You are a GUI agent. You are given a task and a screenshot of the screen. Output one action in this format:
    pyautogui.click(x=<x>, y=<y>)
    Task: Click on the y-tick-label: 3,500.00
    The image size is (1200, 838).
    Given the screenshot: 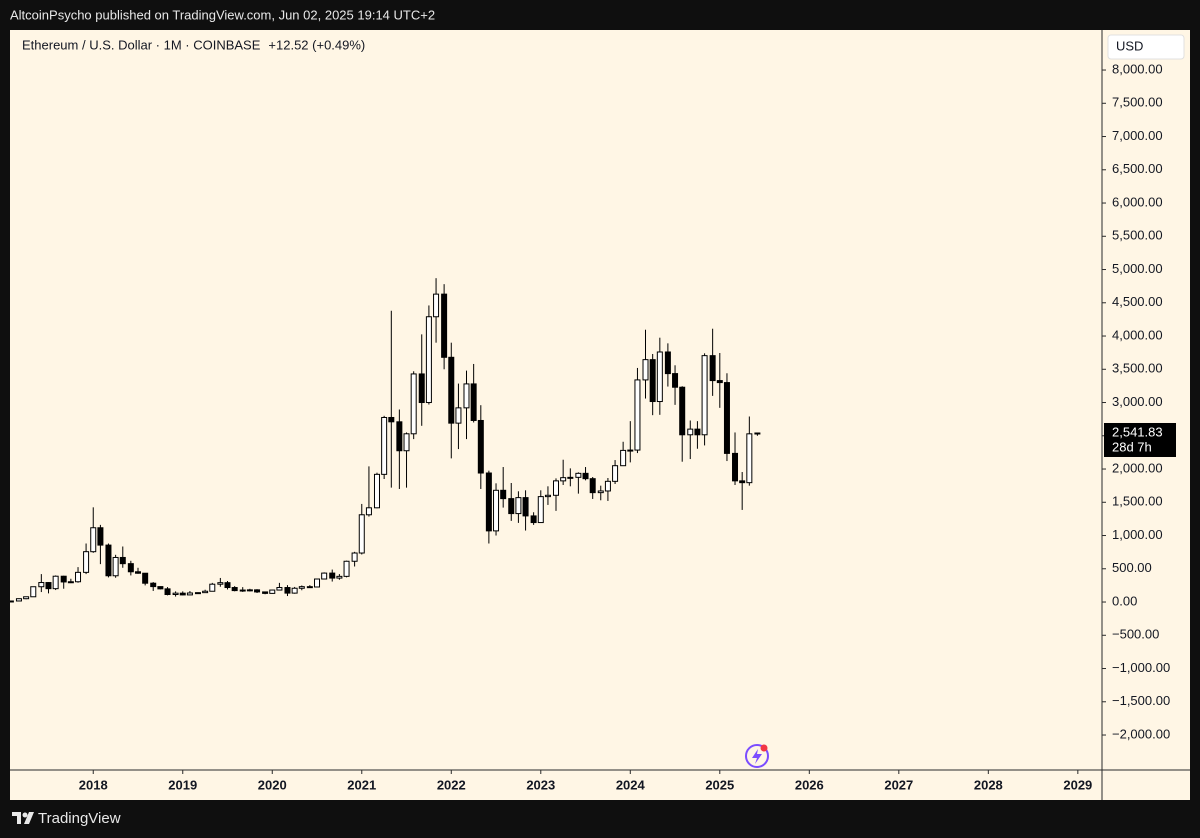 What is the action you would take?
    pyautogui.click(x=1137, y=368)
    